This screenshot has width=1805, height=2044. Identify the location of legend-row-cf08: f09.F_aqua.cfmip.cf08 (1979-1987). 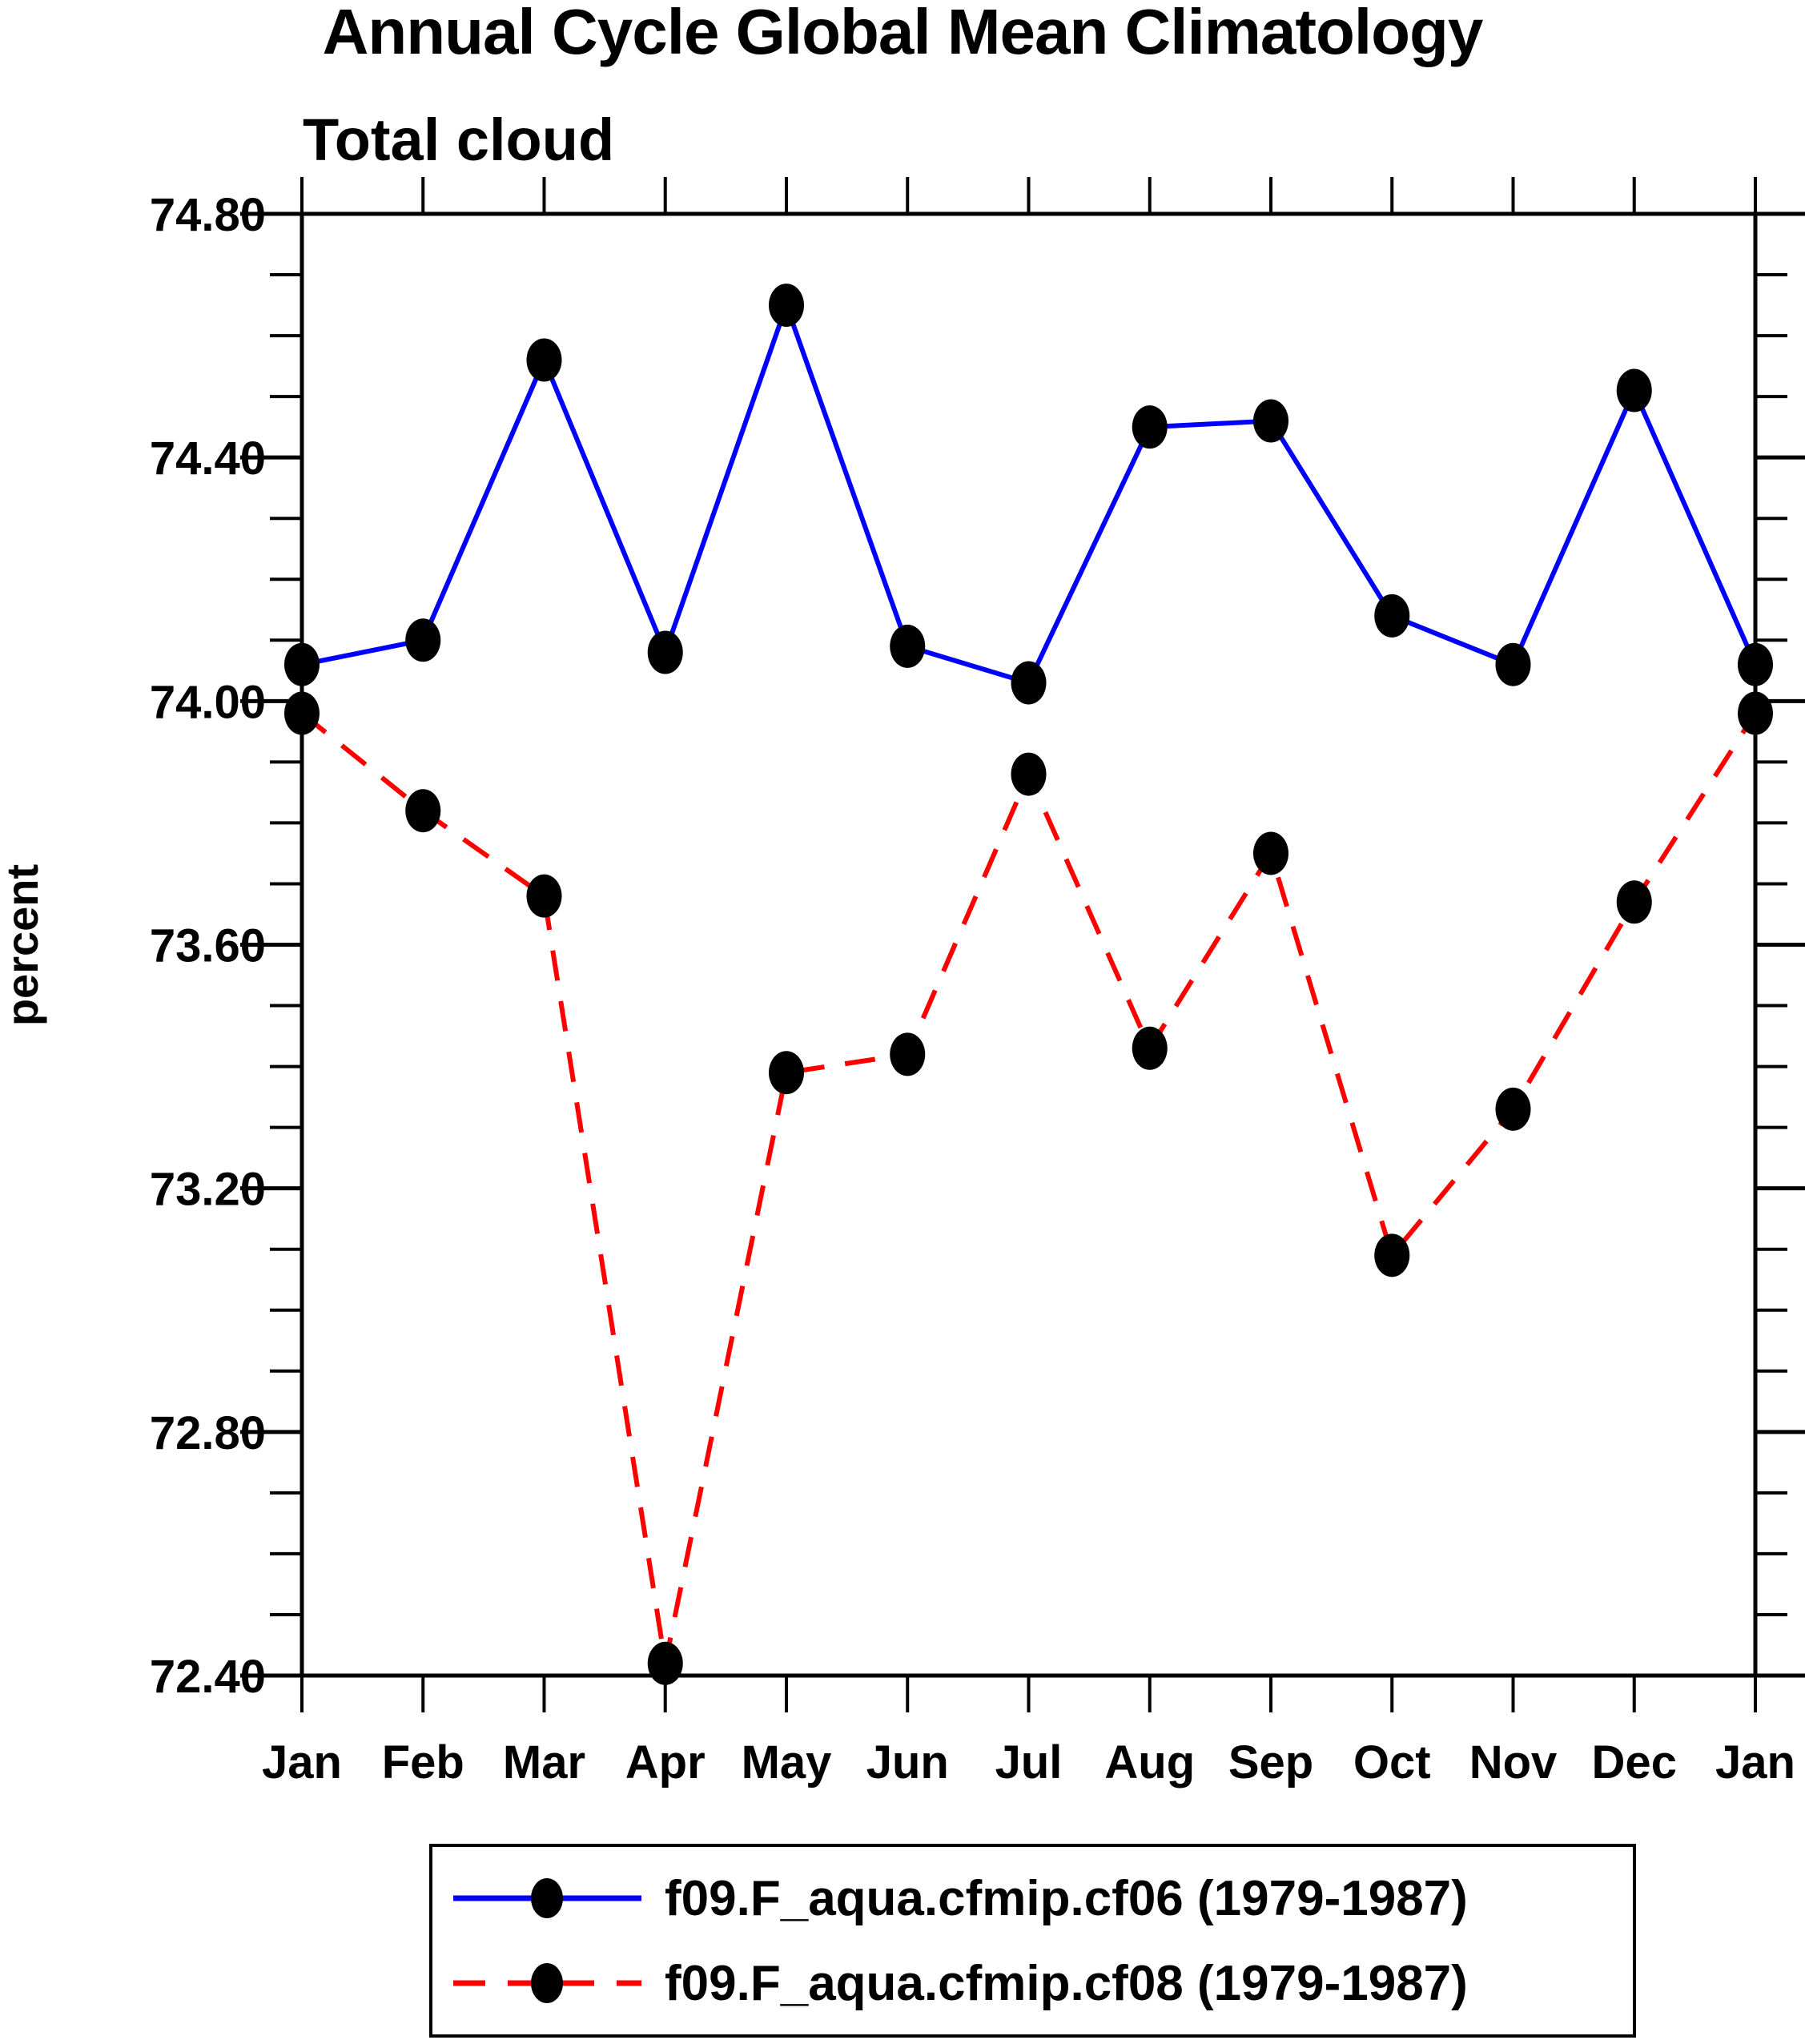
(1039, 1983).